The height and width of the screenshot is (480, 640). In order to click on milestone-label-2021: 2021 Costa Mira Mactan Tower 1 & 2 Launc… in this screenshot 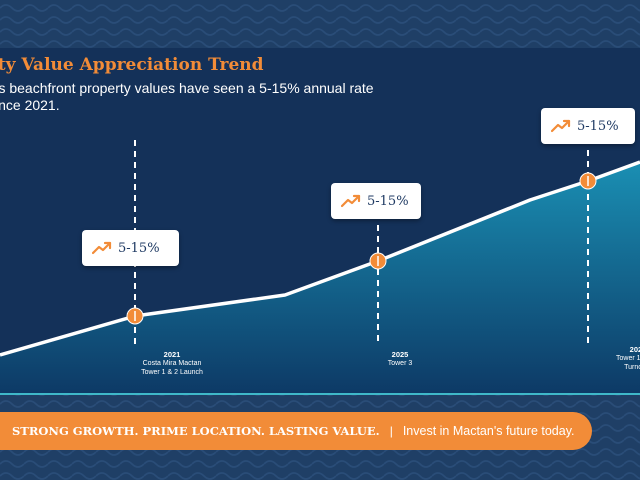, I will do `click(172, 363)`.